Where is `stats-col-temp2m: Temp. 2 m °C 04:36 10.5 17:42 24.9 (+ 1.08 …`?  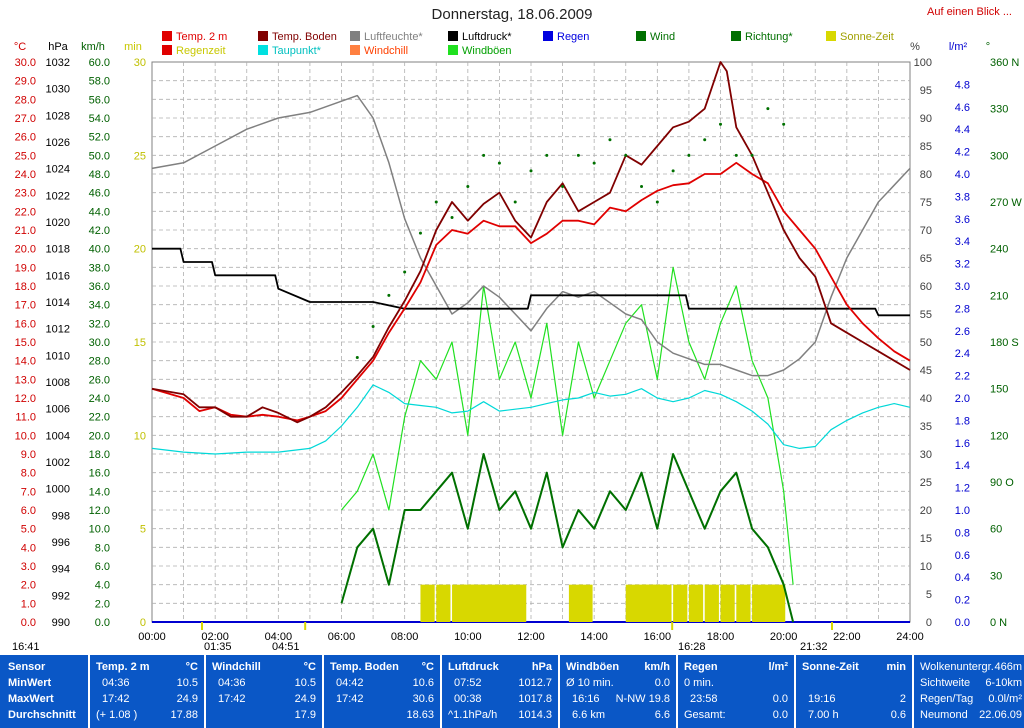
stats-col-temp2m: Temp. 2 m °C 04:36 10.5 17:42 24.9 (+ 1.08 … is located at coordinates (148, 691).